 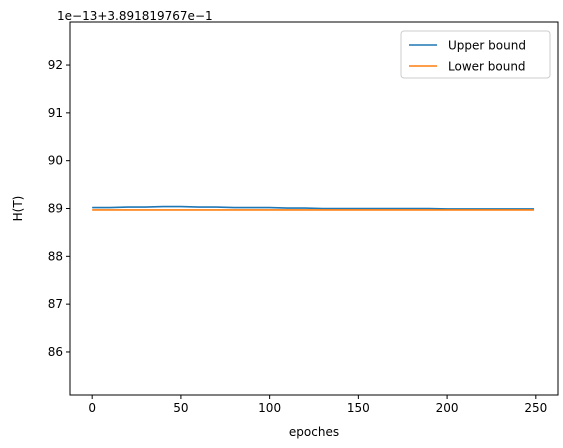 What do you see at coordinates (55, 161) in the screenshot?
I see `y-tick-label: 90` at bounding box center [55, 161].